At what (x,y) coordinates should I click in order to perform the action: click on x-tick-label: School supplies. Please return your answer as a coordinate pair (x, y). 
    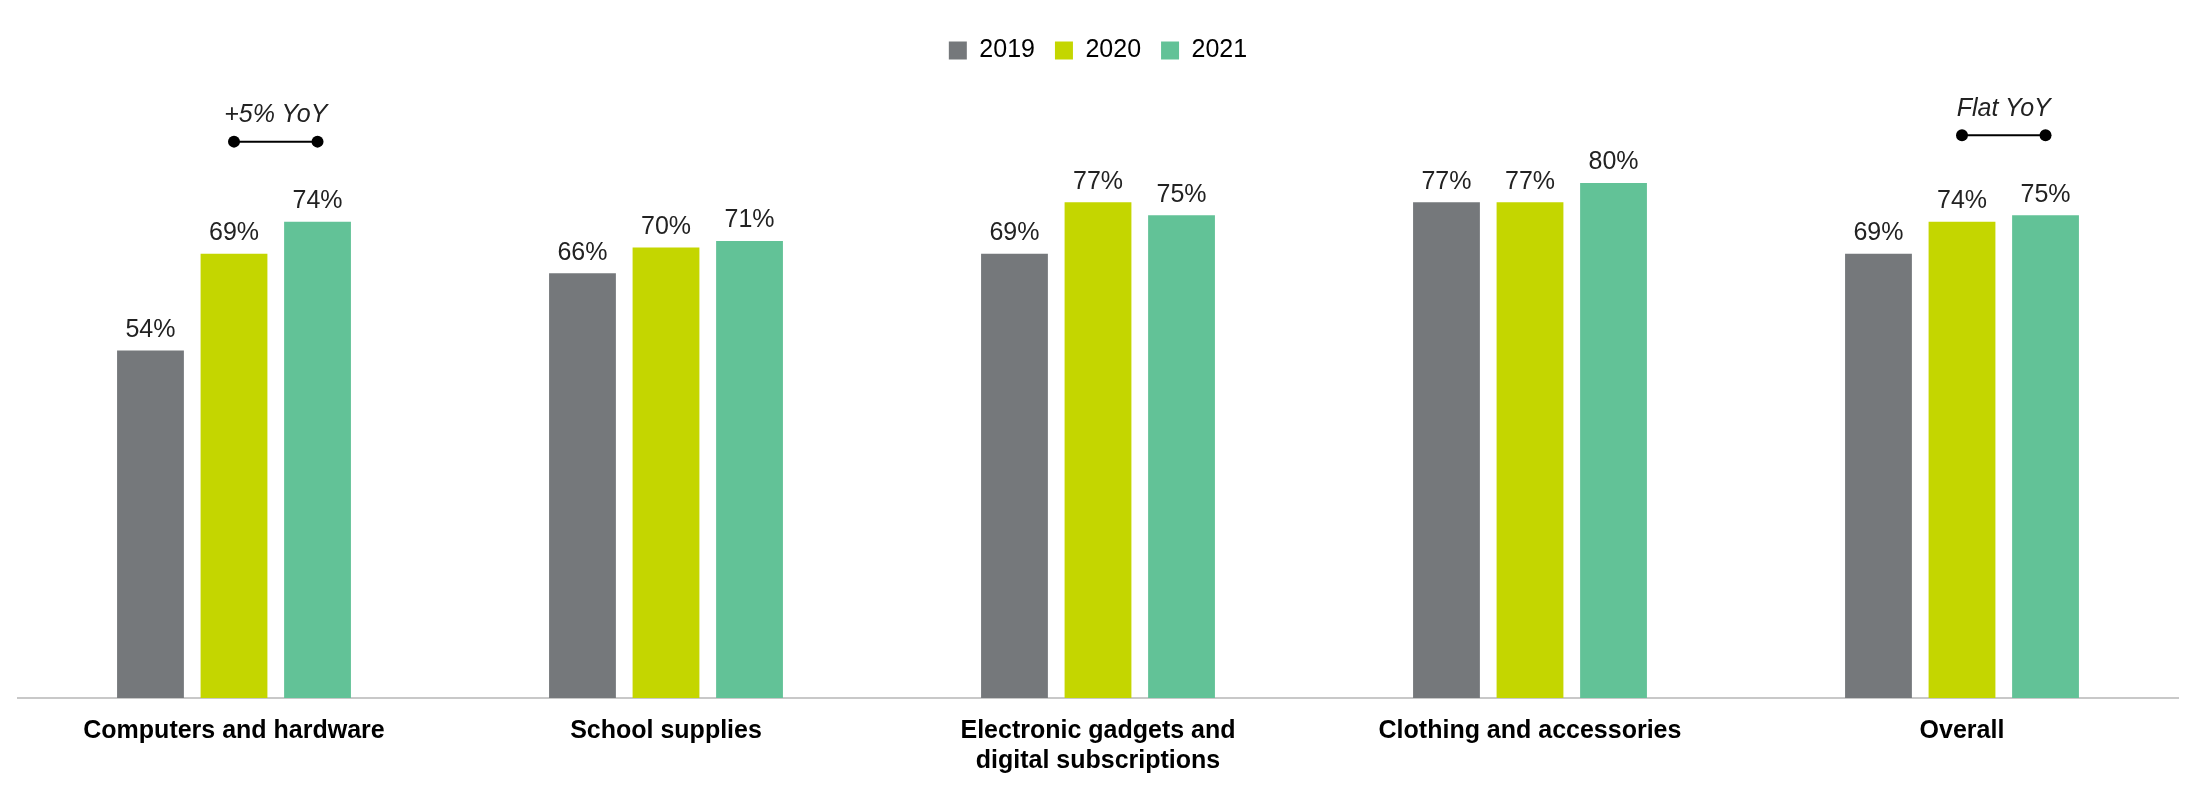
    Looking at the image, I should click on (666, 728).